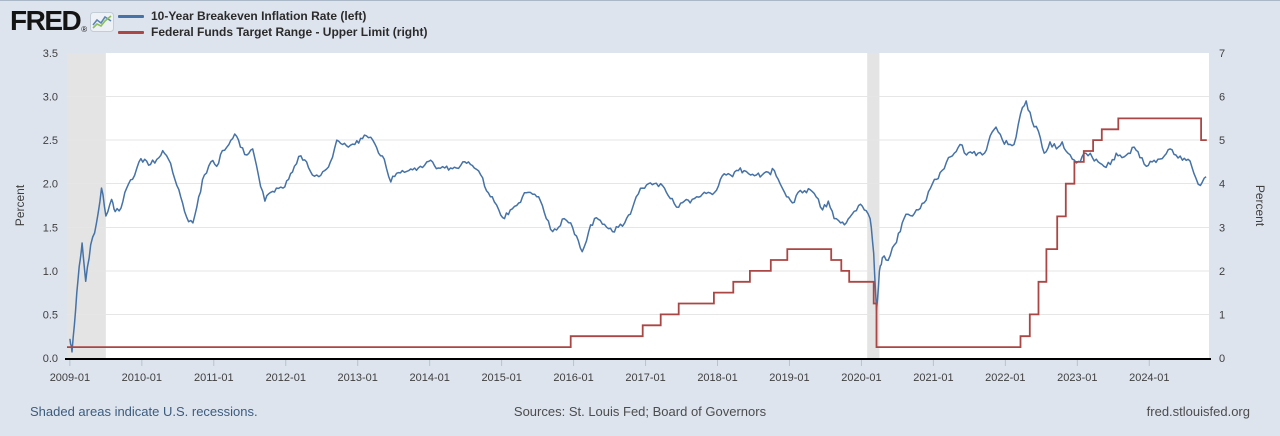 The width and height of the screenshot is (1280, 436). What do you see at coordinates (50, 272) in the screenshot?
I see `left-tick-label: 1.0` at bounding box center [50, 272].